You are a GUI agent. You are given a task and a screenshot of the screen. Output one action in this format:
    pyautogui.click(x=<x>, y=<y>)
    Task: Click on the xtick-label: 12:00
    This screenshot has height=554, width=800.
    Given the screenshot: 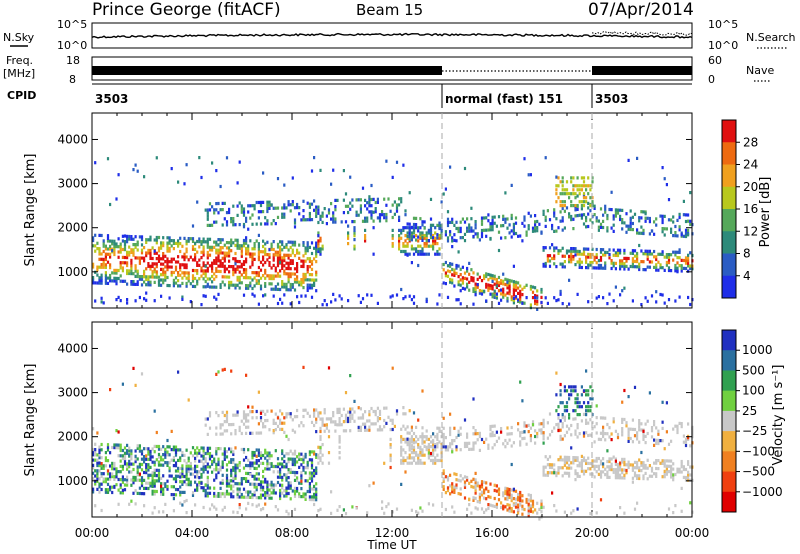 What is the action you would take?
    pyautogui.click(x=392, y=533)
    